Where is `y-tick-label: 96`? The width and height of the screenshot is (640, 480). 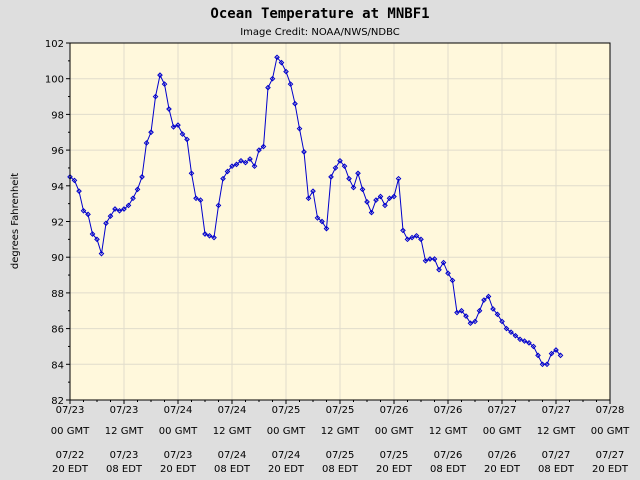 y-tick-label: 96 is located at coordinates (57, 151).